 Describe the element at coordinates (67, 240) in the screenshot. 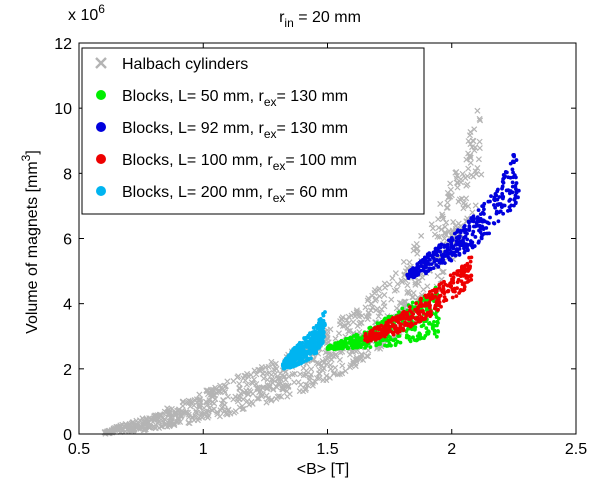

I see `y-tick-label: 6` at that location.